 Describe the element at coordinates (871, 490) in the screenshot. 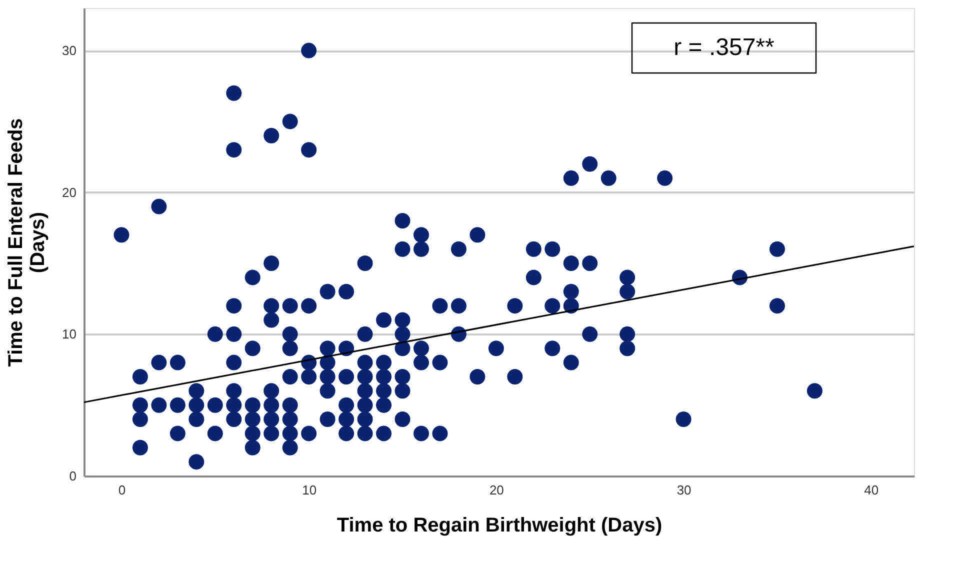

I see `x-tick-label: 40` at that location.